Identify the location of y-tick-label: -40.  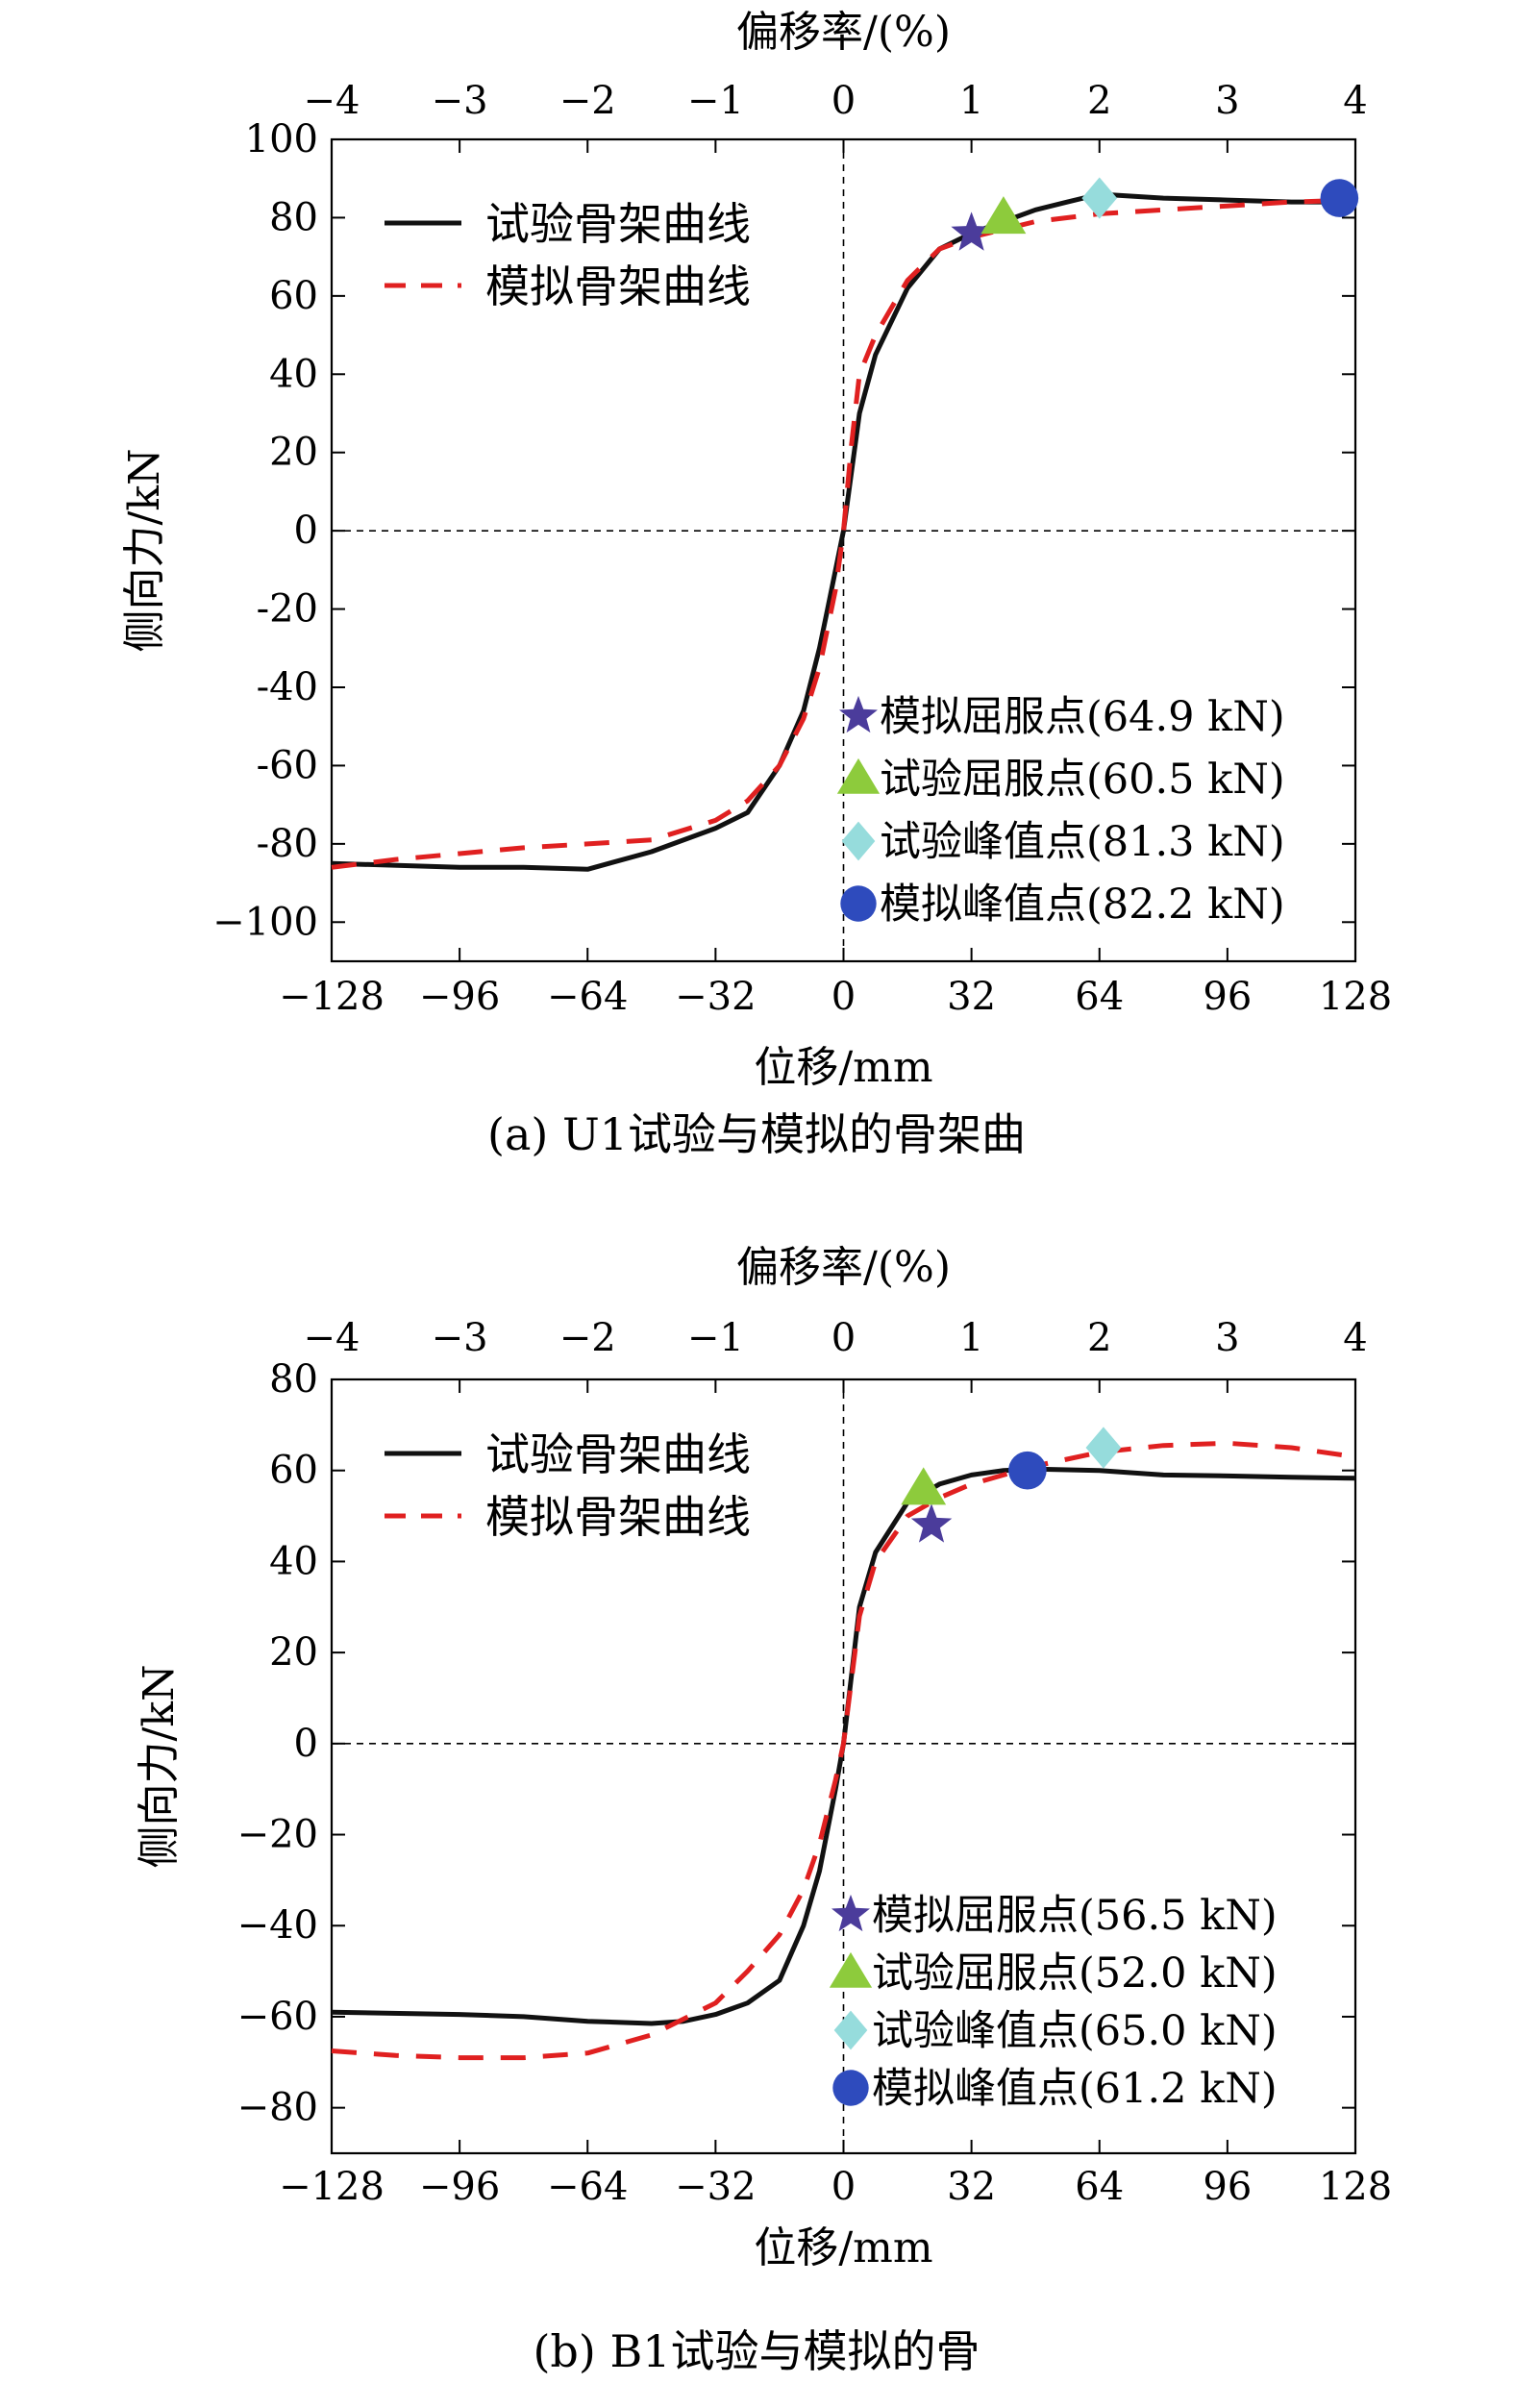
(287, 687).